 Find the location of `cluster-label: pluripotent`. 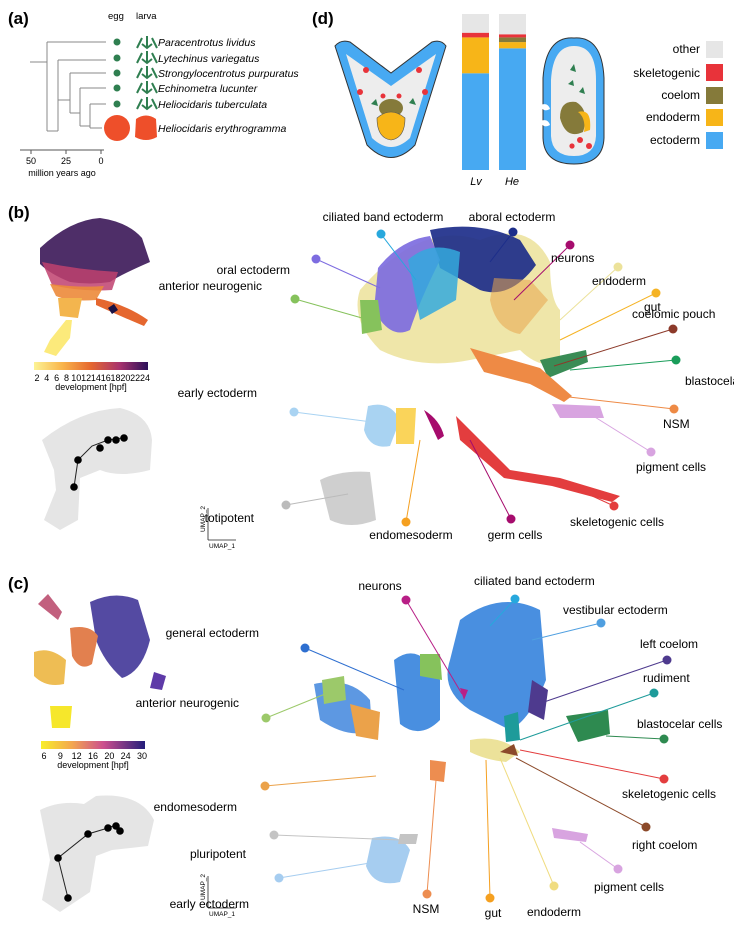

cluster-label: pluripotent is located at coordinates (218, 854).